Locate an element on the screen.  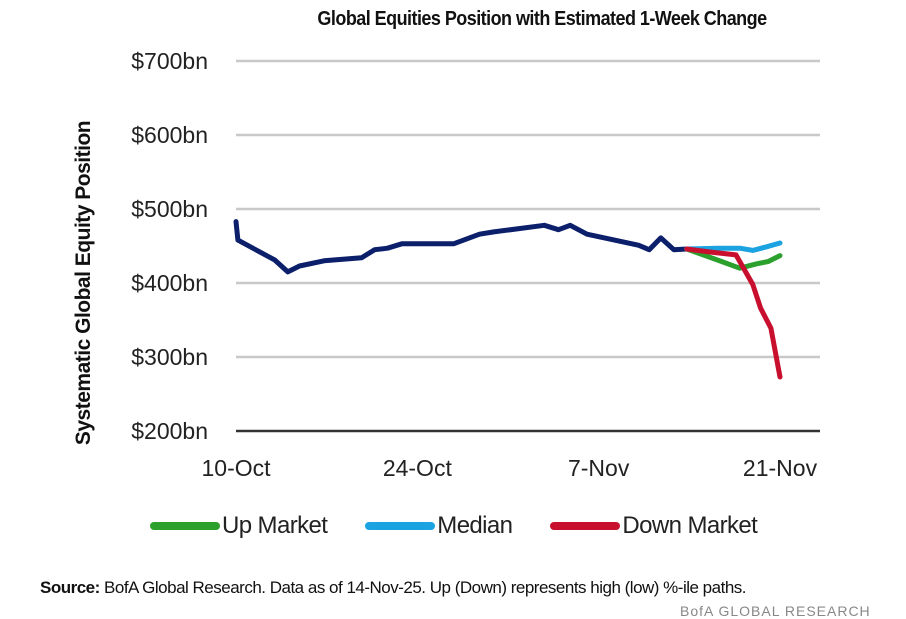
y-tick-label: $600bn is located at coordinates (169, 135).